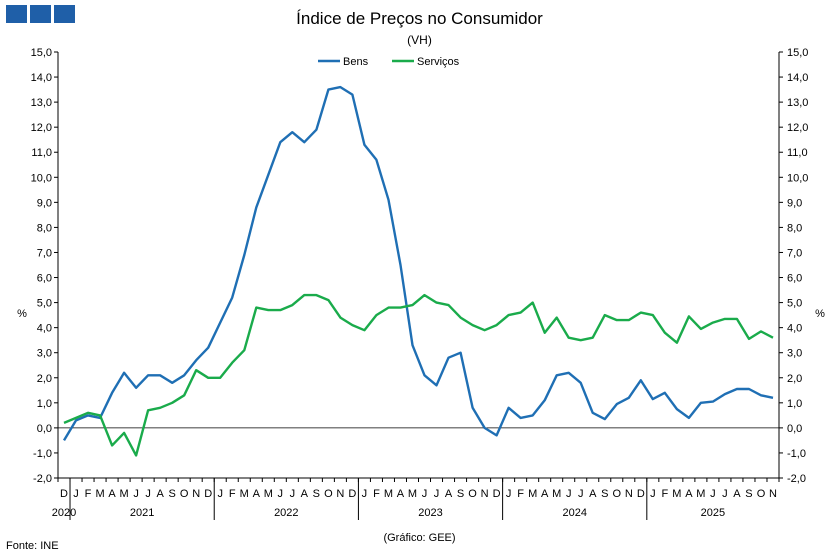 The height and width of the screenshot is (559, 839). I want to click on y-tick-label-right: -1,0, so click(796, 454).